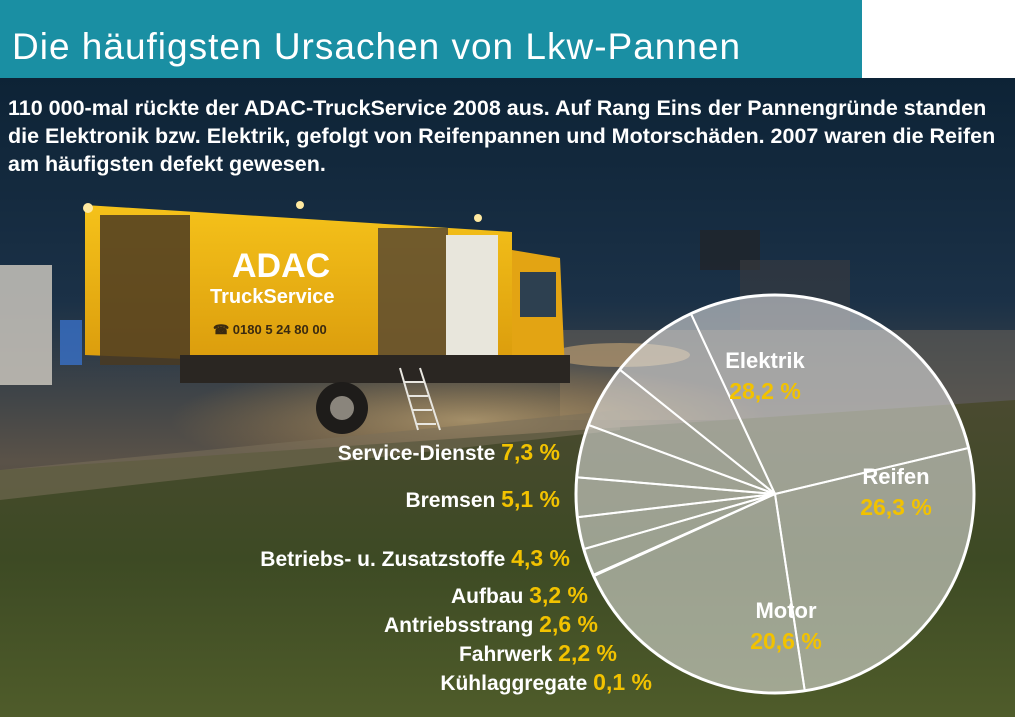 The image size is (1015, 717). I want to click on pie-value-reifen: 26,3 %, so click(896, 507).